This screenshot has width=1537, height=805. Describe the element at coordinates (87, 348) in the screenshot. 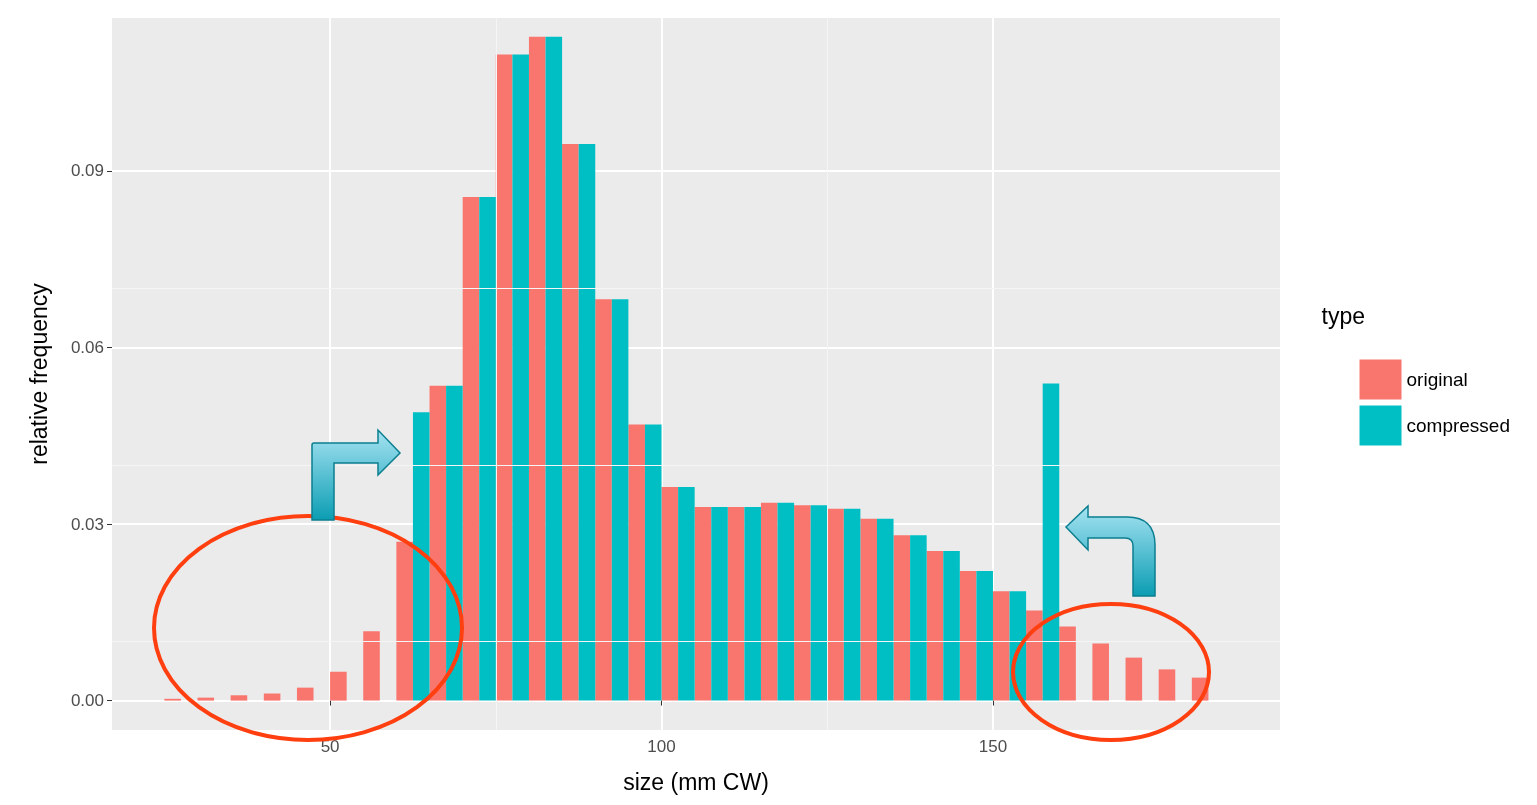

I see `y-tick-label: 0.06` at that location.